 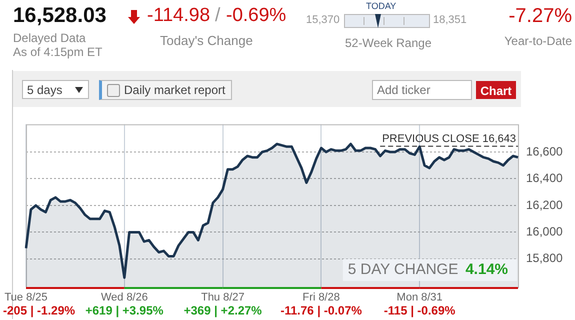 I want to click on text: TODAY, so click(x=381, y=6).